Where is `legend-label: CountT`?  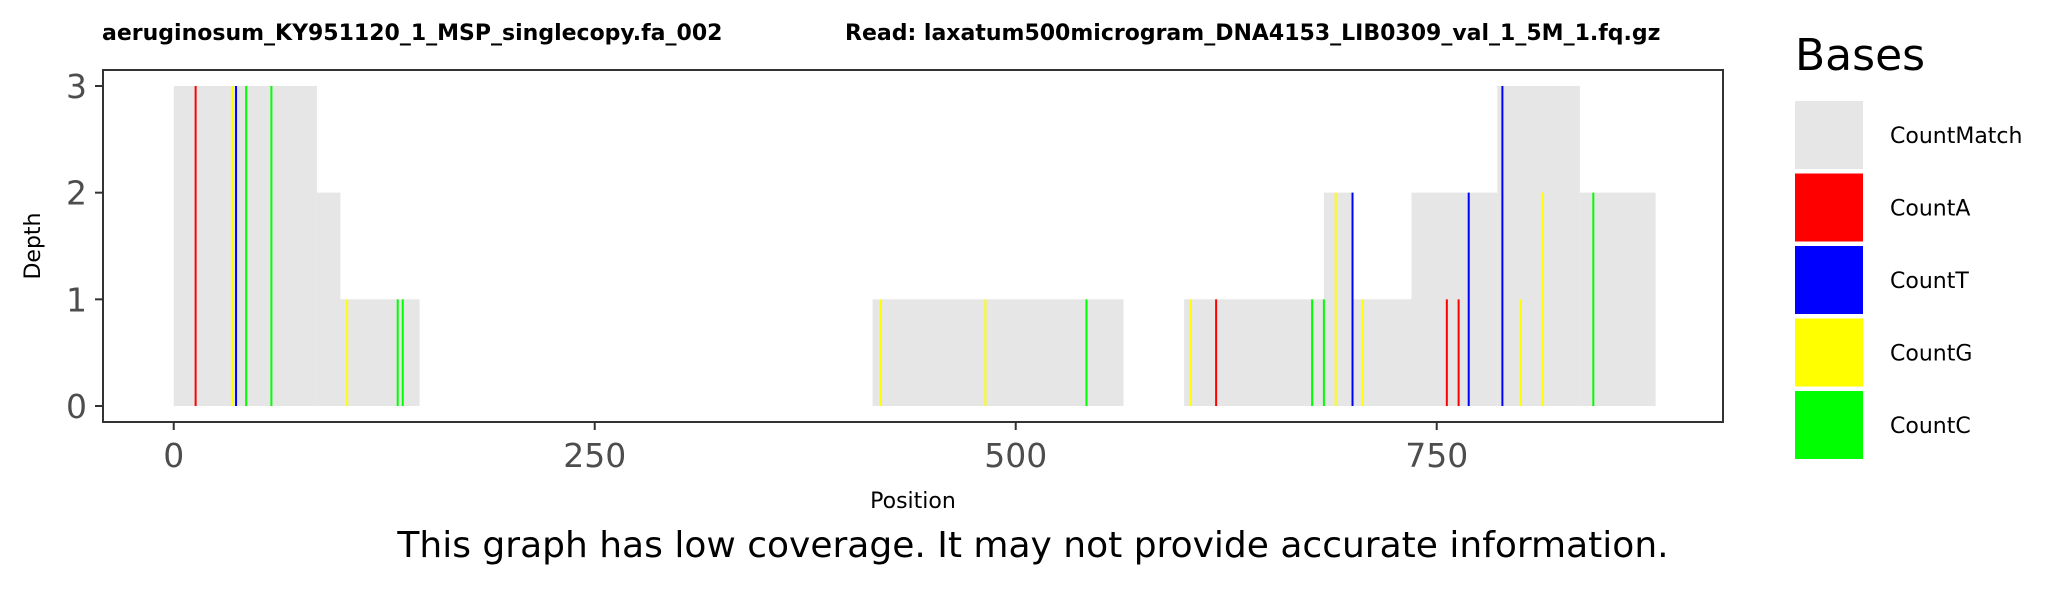
legend-label: CountT is located at coordinates (1929, 281).